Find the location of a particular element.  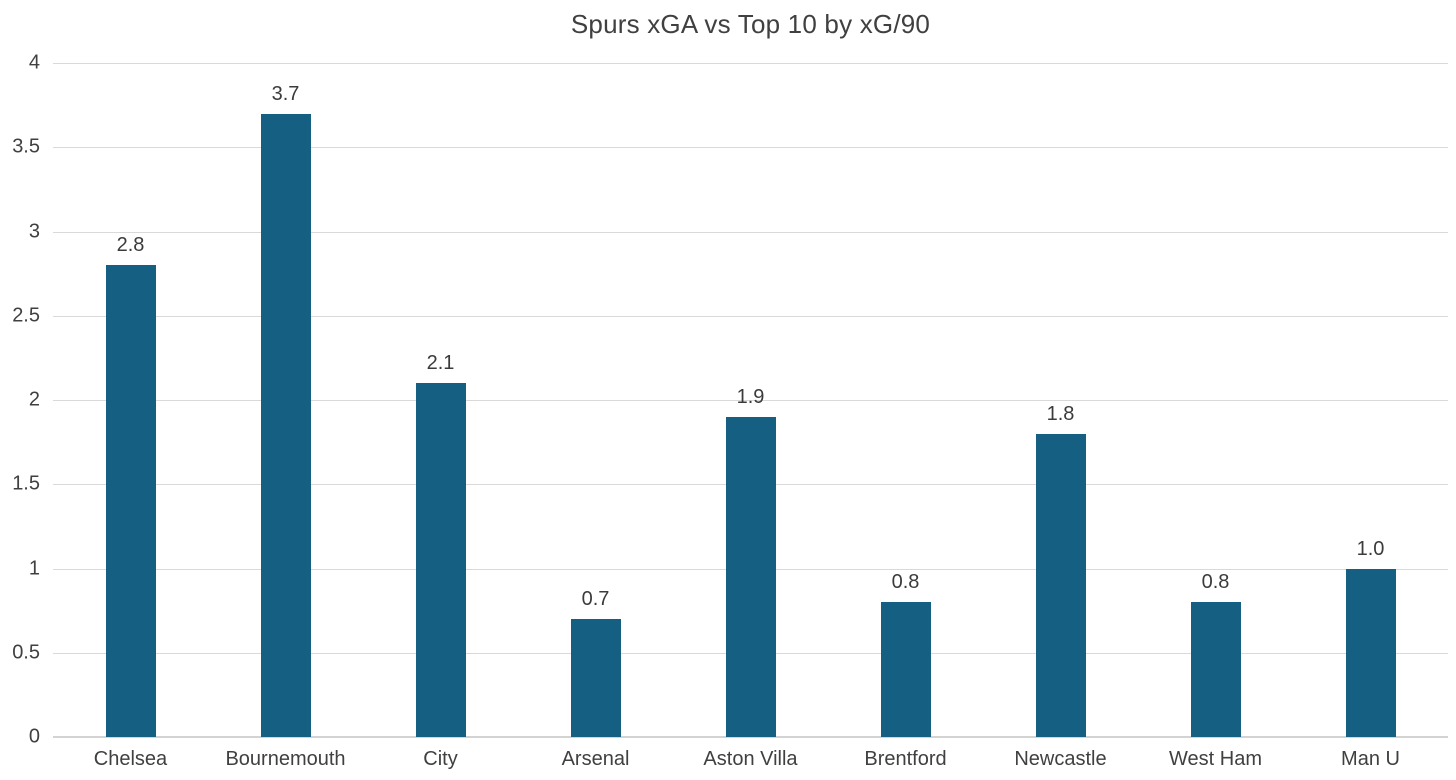

bar-slot-brentford: 0.8 Brentford is located at coordinates (905, 416).